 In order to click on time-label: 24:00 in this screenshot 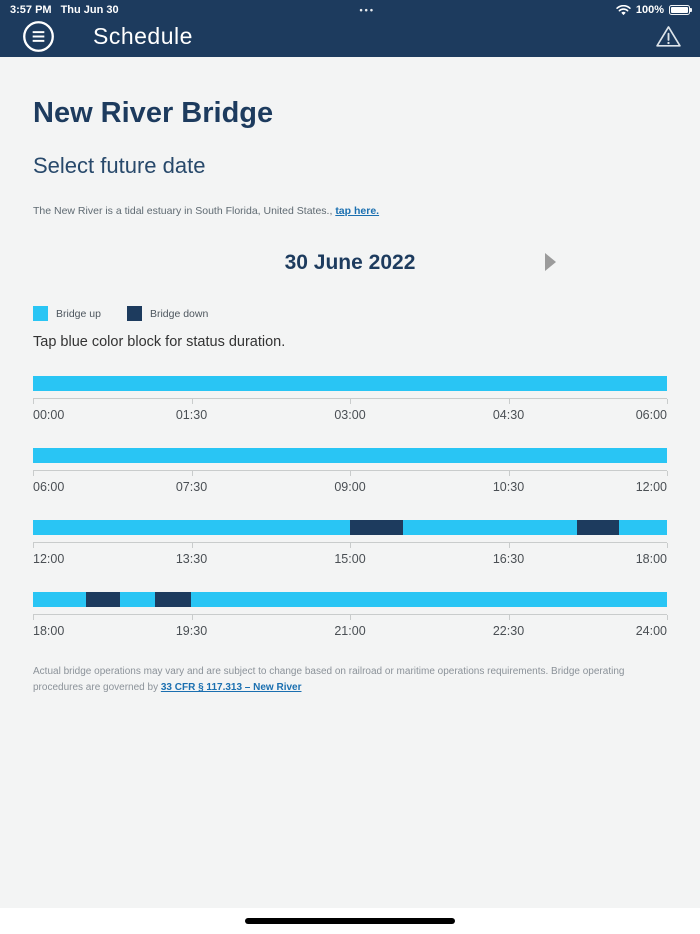, I will do `click(651, 631)`.